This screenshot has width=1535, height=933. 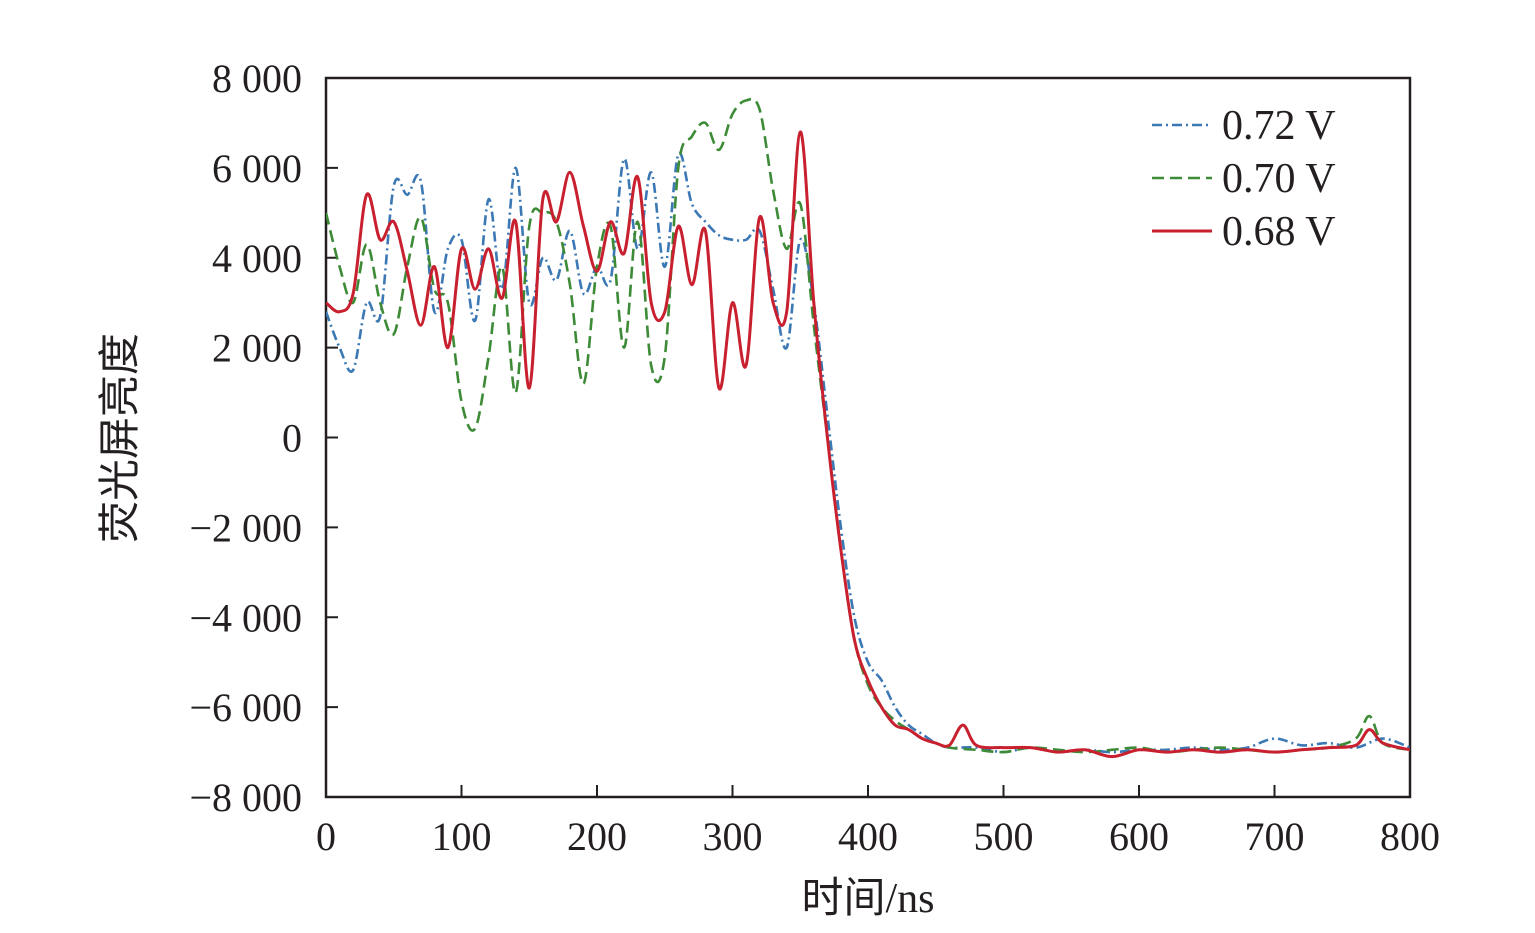 I want to click on x-tick-label: 100, so click(x=462, y=836).